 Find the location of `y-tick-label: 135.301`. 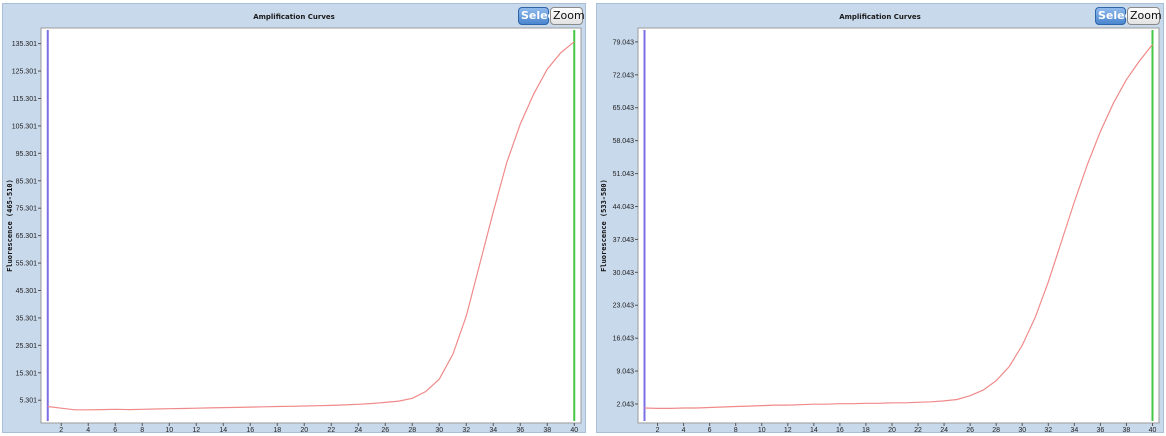

y-tick-label: 135.301 is located at coordinates (24, 44).